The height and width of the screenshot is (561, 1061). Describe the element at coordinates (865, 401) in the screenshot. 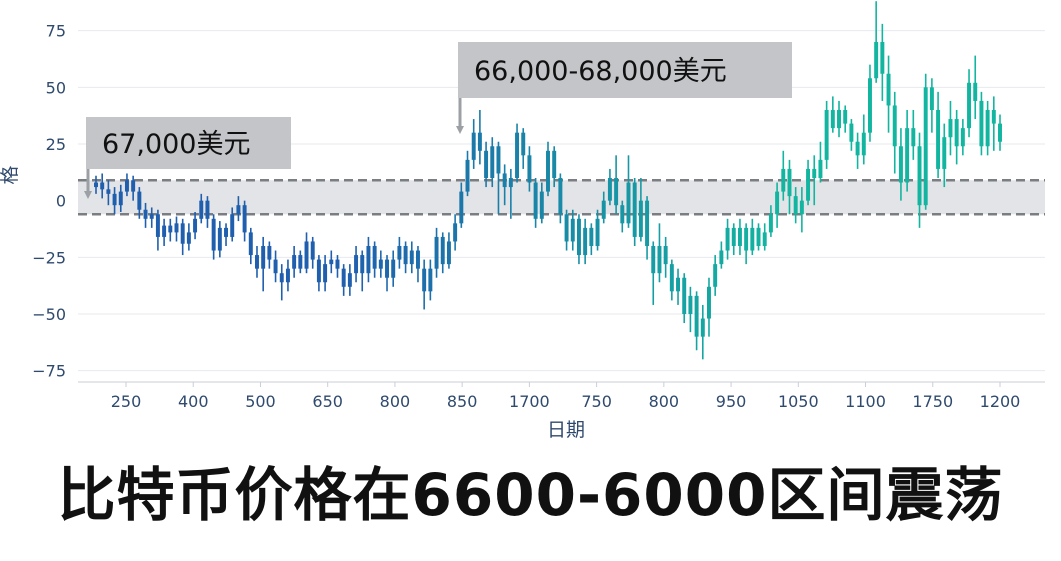

I see `x-tick-label: 1100` at that location.